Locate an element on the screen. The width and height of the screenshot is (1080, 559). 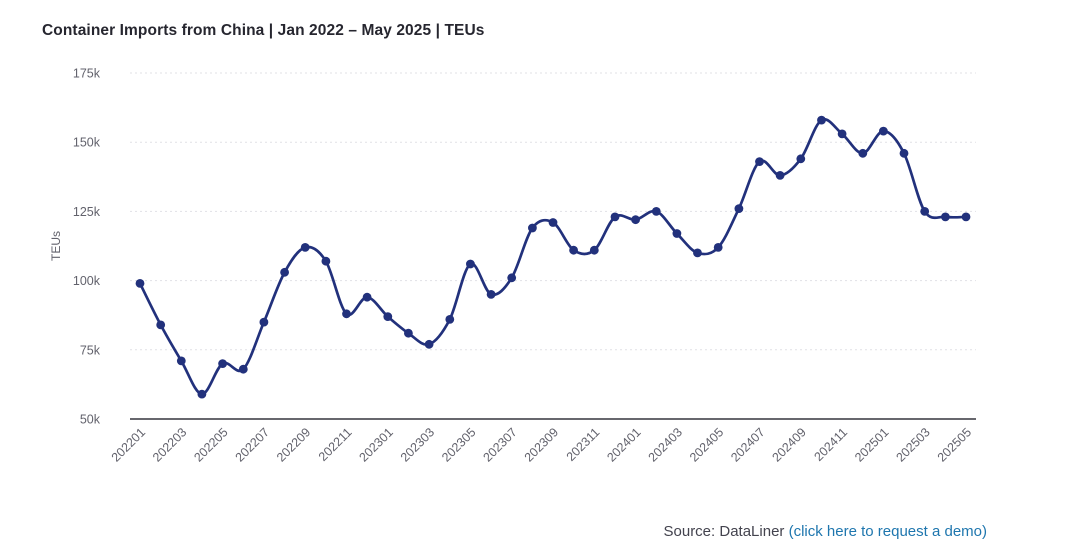
y-tick-label: 50k is located at coordinates (90, 420).